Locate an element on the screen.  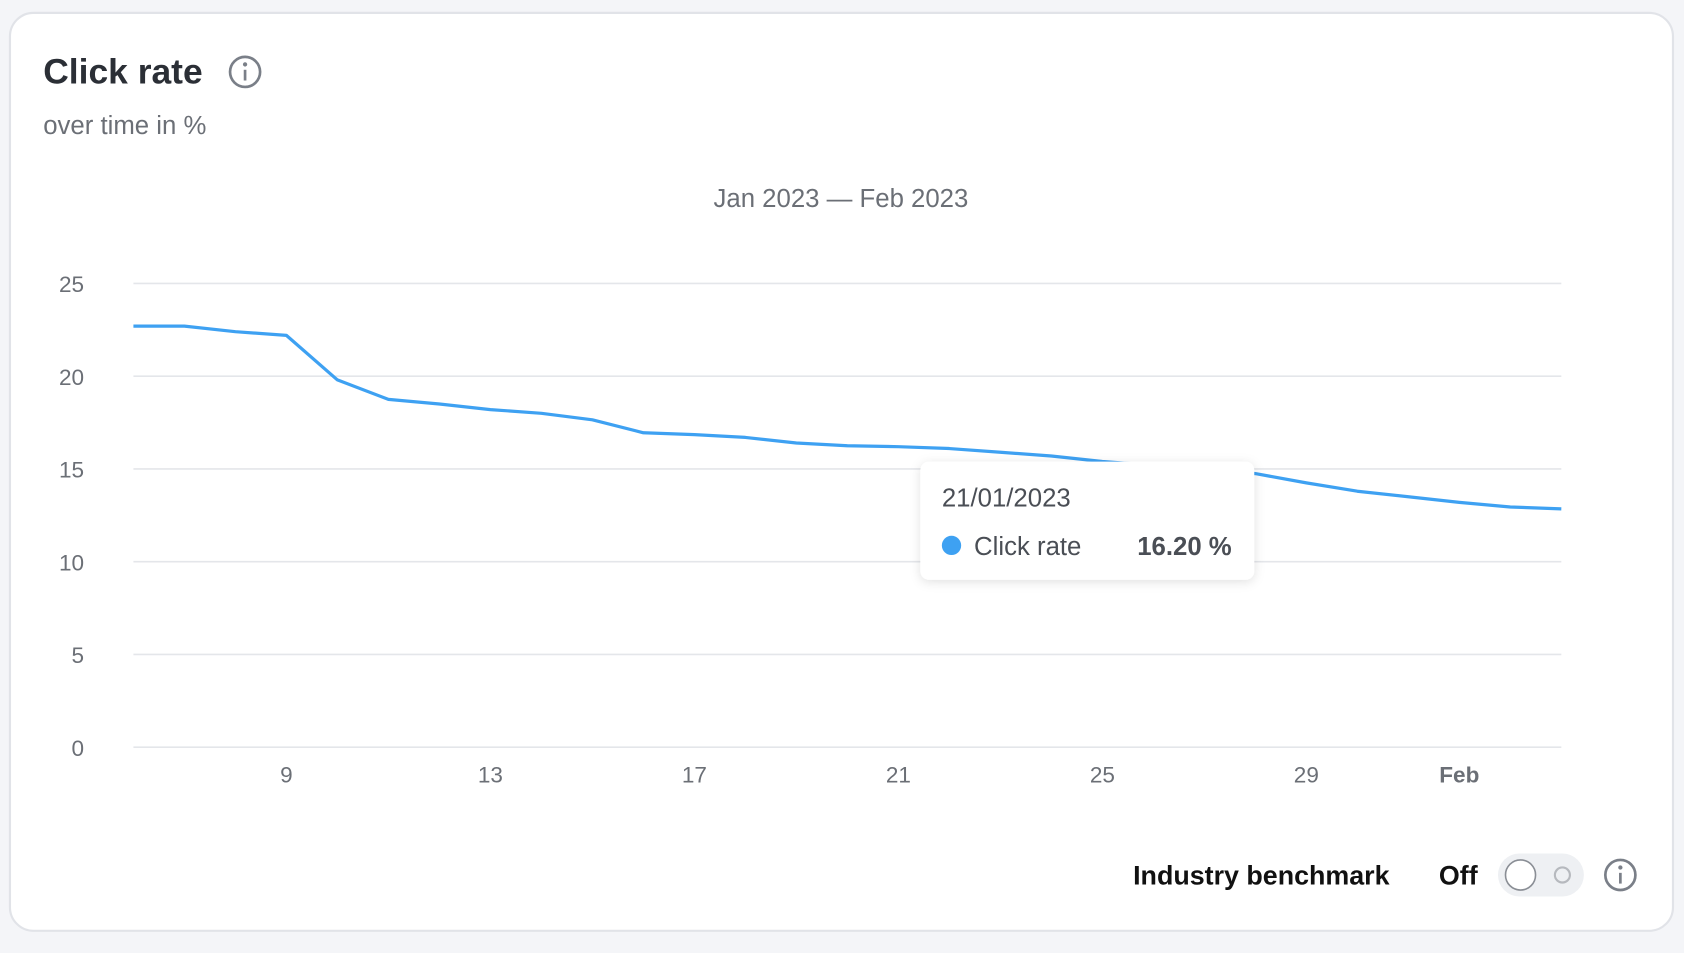
x-tick-label: 9 is located at coordinates (286, 775).